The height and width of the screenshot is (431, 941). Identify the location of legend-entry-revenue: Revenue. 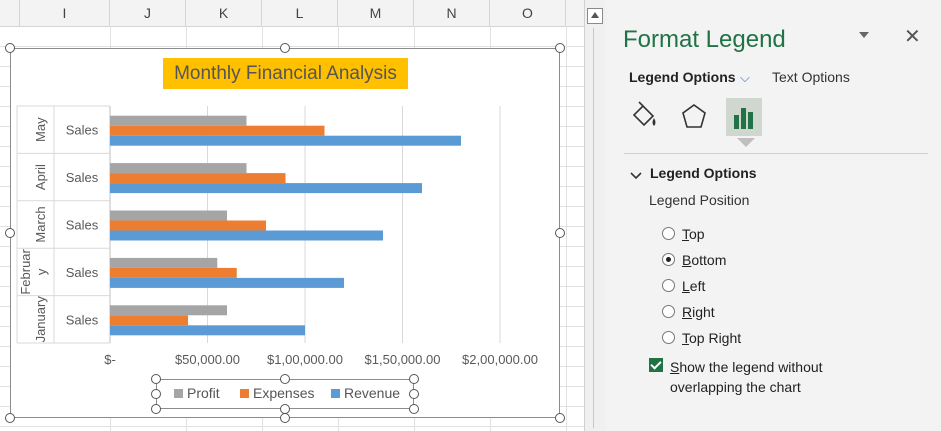
(365, 393).